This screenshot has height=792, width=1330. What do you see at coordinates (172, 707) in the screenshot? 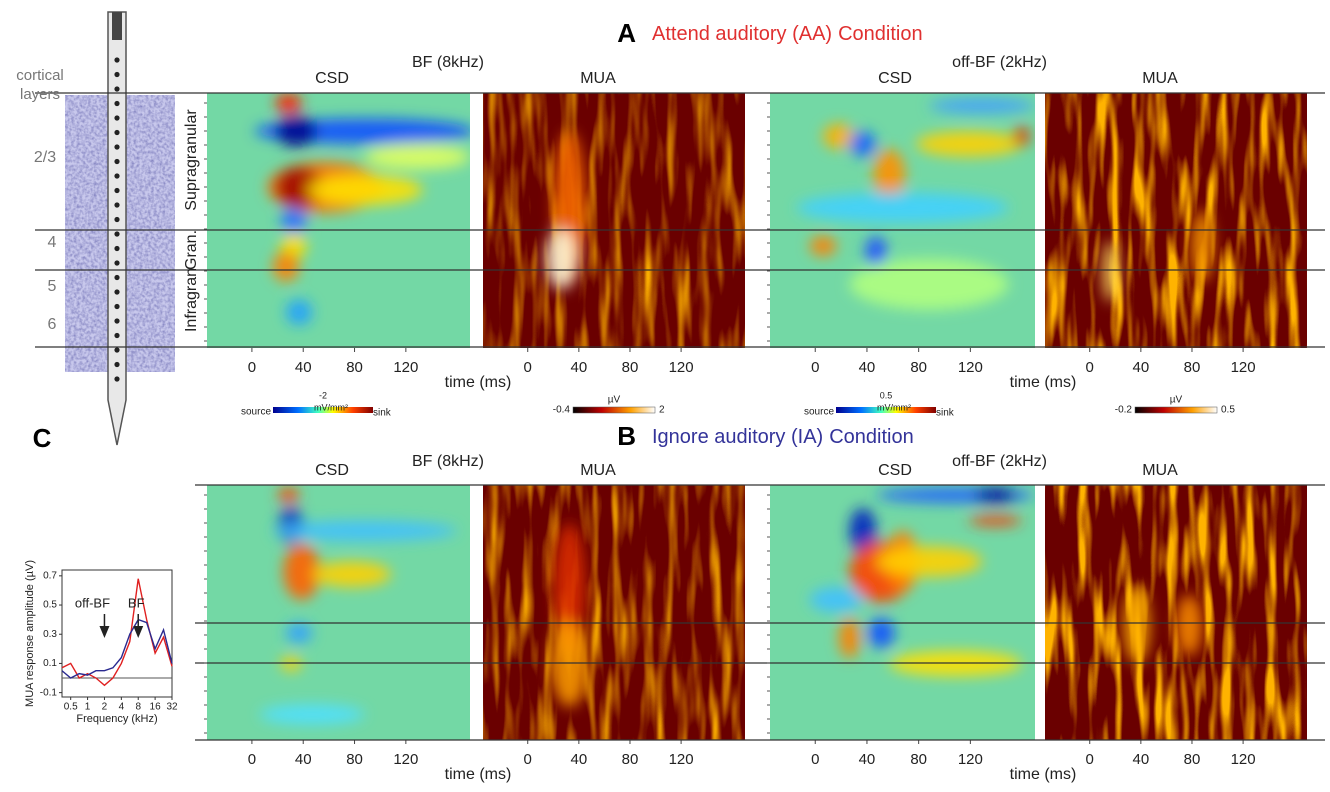
I see `x-tick-label: 32` at bounding box center [172, 707].